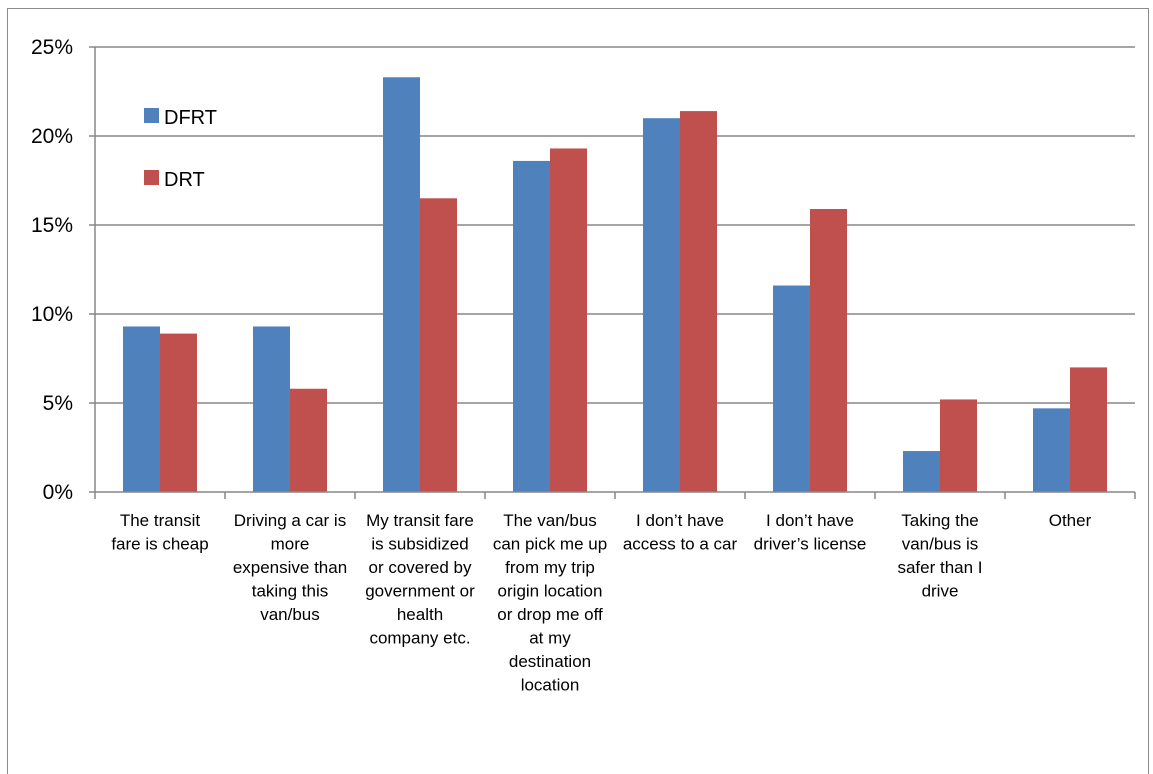 The image size is (1153, 774). What do you see at coordinates (52, 47) in the screenshot?
I see `y-tick-label: 25%` at bounding box center [52, 47].